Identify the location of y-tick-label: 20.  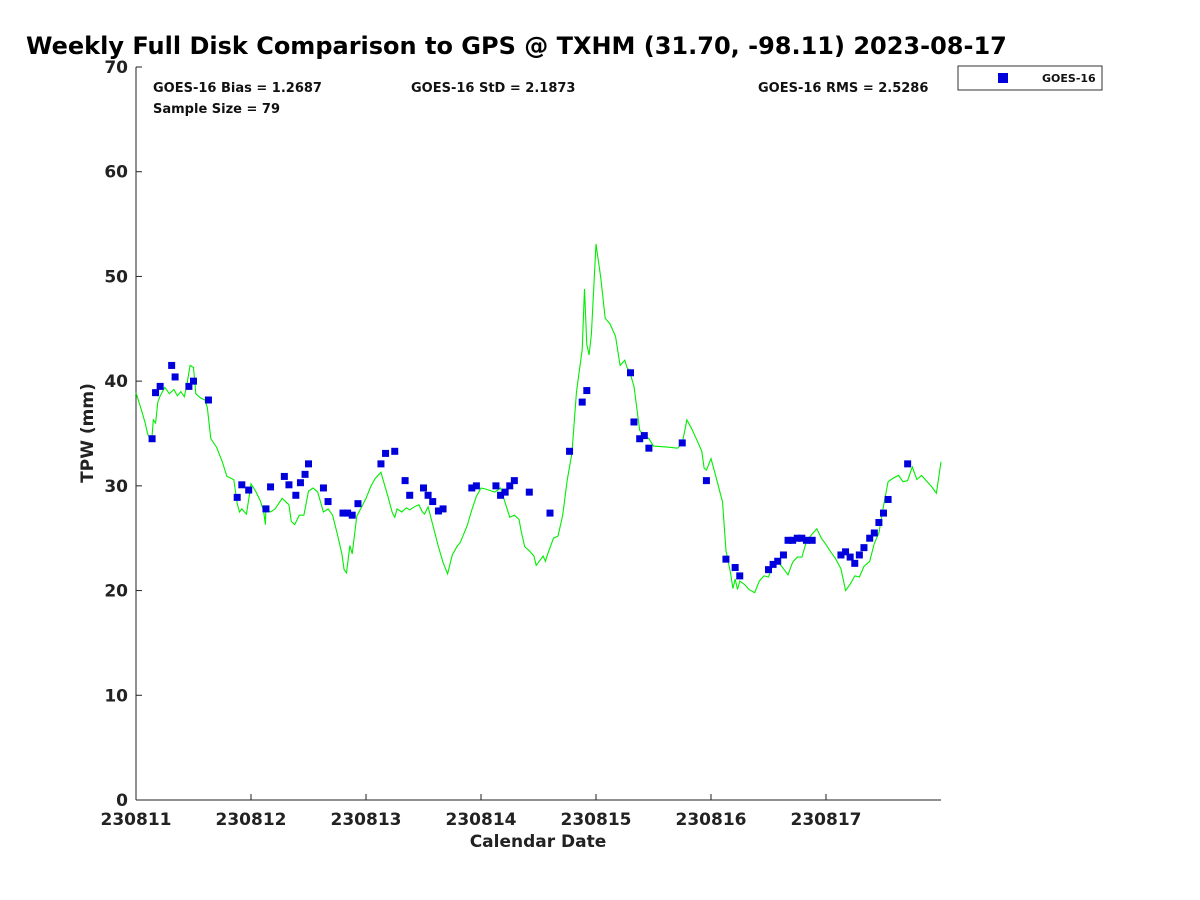
(116, 592).